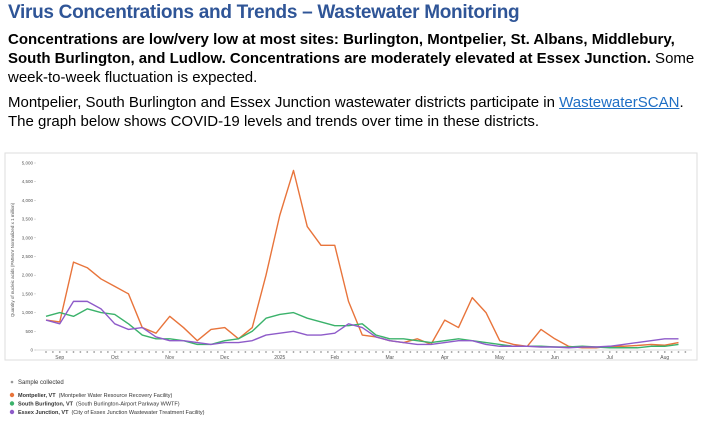 This screenshot has height=421, width=702. I want to click on y-tick-label: 1,000, so click(28, 312).